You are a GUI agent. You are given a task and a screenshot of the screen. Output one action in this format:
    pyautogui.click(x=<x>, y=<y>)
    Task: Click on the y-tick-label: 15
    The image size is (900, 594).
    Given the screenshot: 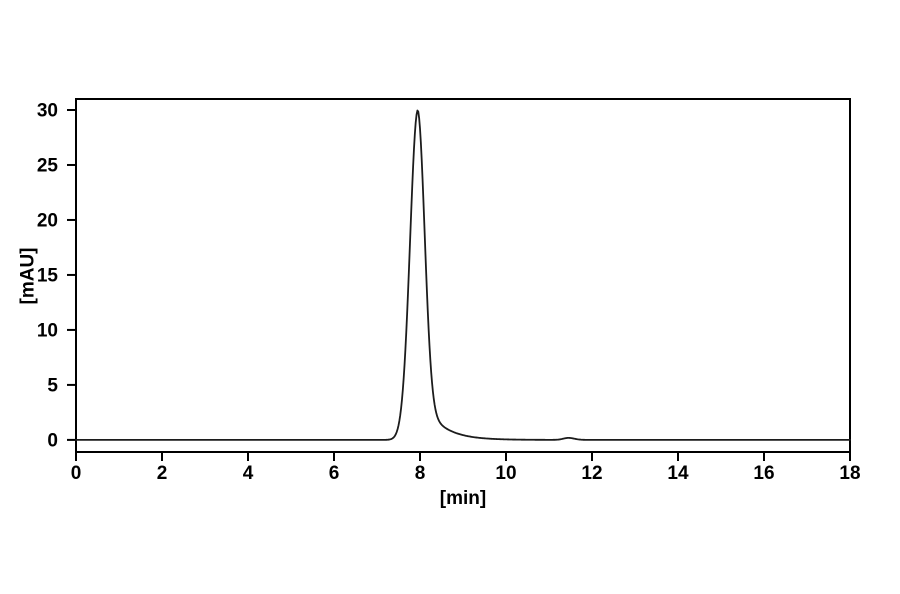 What is the action you would take?
    pyautogui.click(x=48, y=276)
    